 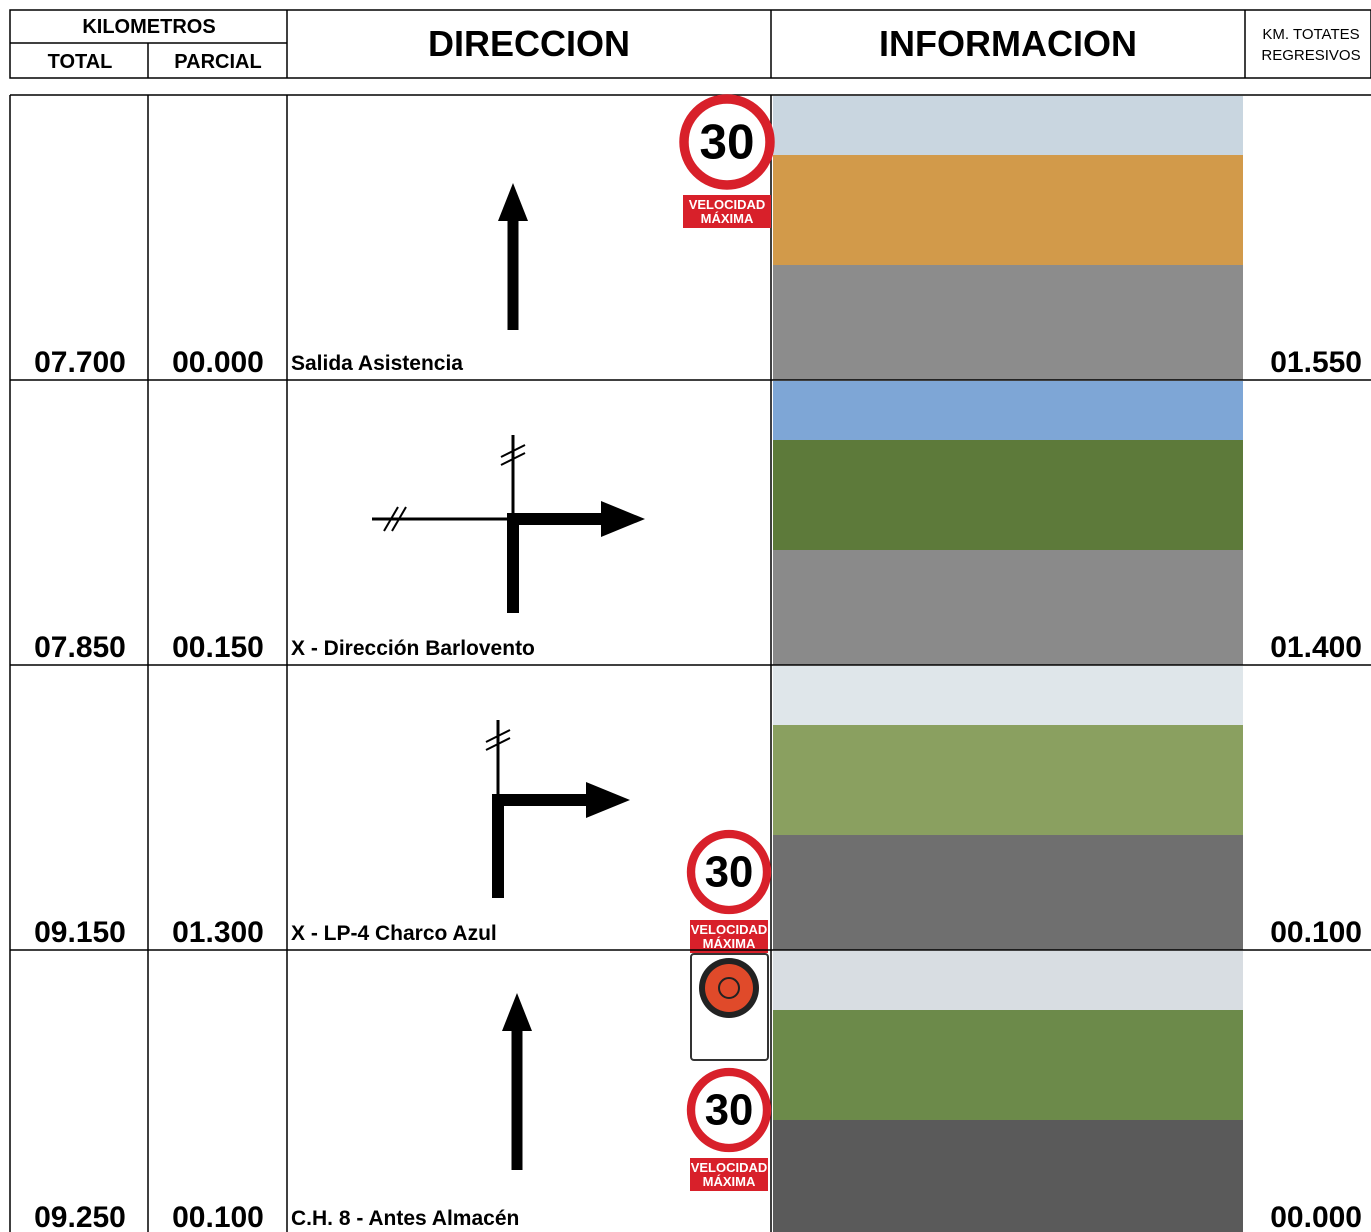 What do you see at coordinates (218, 1216) in the screenshot?
I see `km-parcial: 00.100` at bounding box center [218, 1216].